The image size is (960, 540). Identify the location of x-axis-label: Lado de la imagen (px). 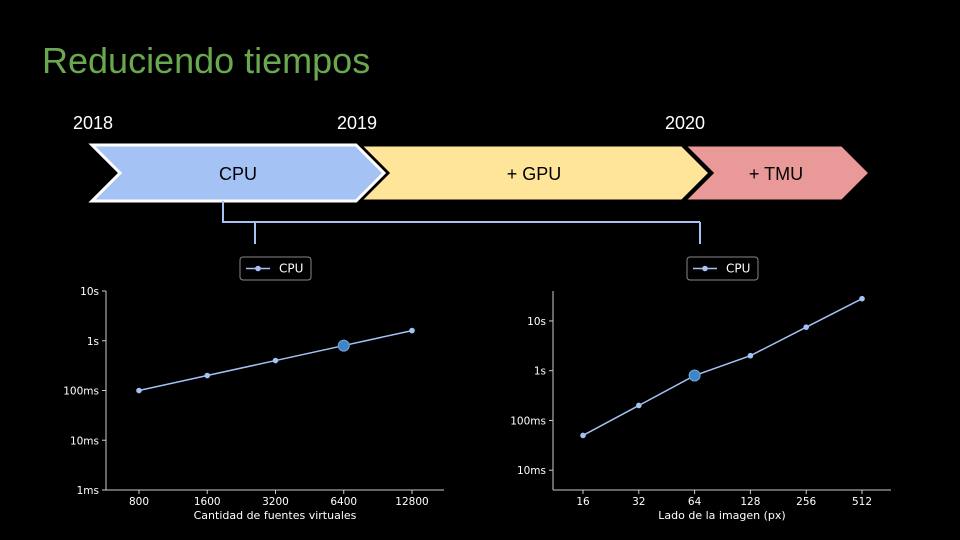
(721, 515).